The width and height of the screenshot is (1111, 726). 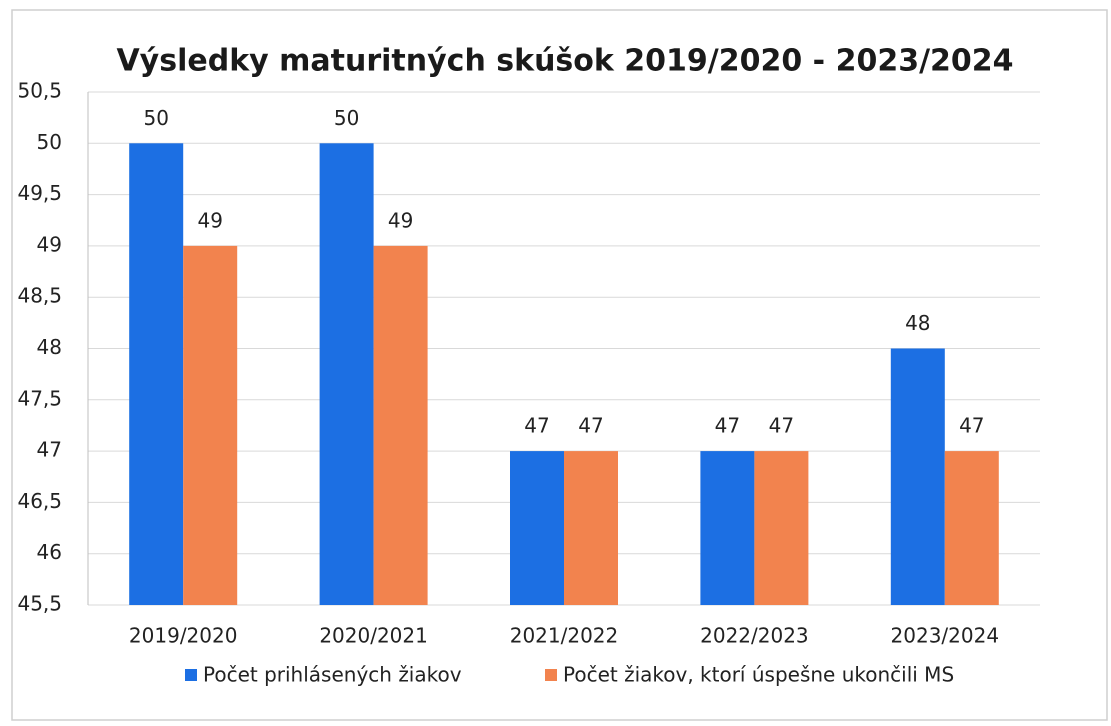 What do you see at coordinates (373, 636) in the screenshot?
I see `x-tick-label: 2020/2021` at bounding box center [373, 636].